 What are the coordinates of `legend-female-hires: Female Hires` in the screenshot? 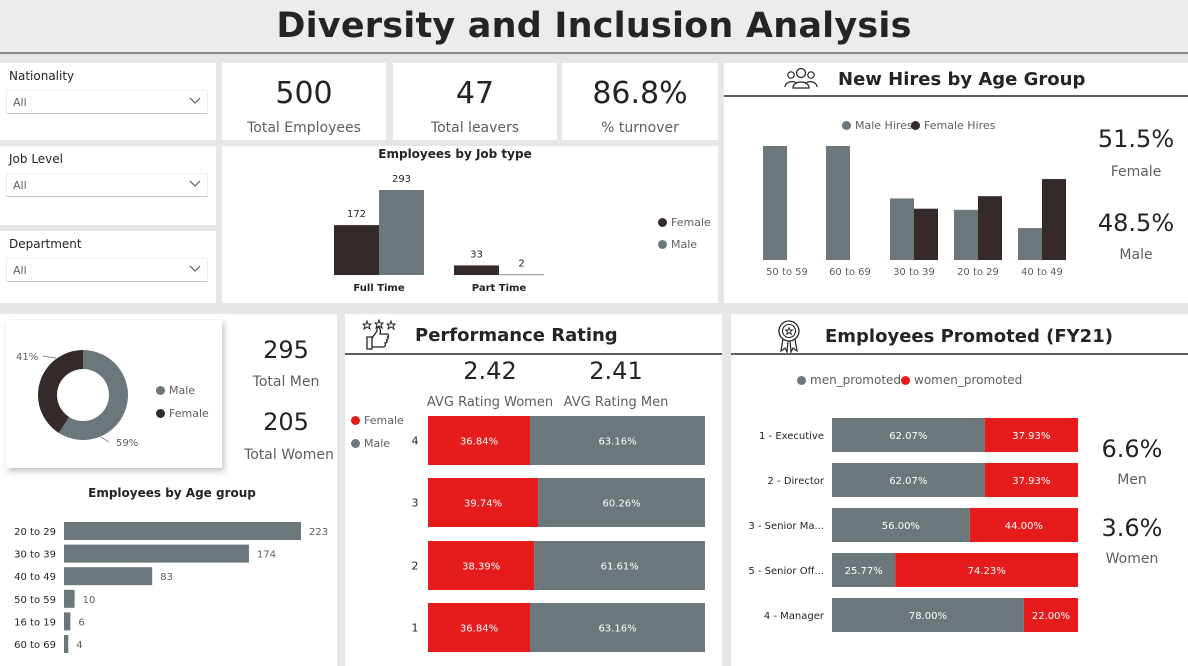 It's located at (953, 125).